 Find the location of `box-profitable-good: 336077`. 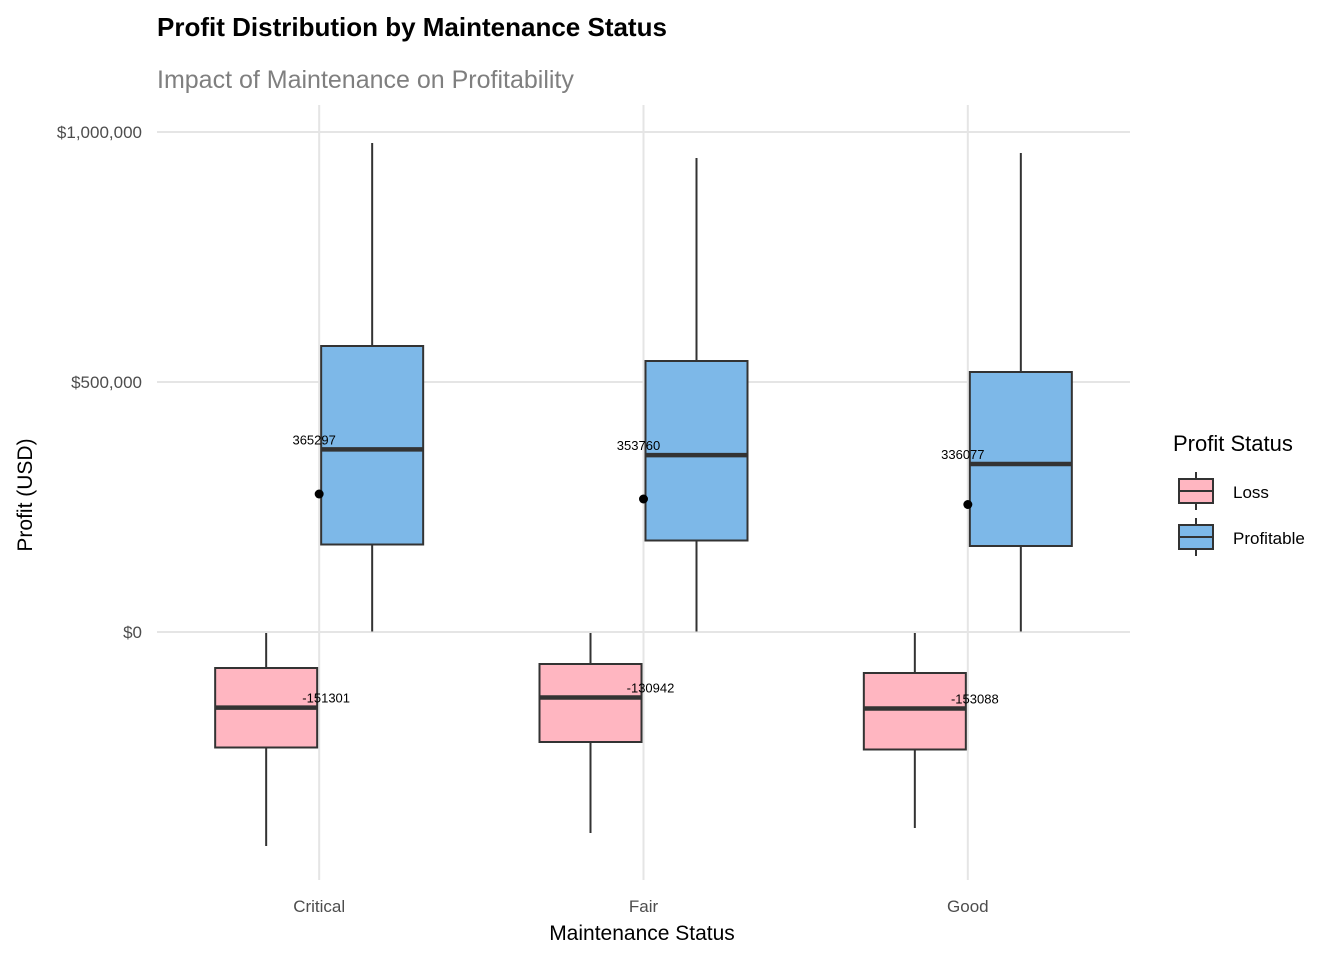

box-profitable-good: 336077 is located at coordinates (1007, 392).